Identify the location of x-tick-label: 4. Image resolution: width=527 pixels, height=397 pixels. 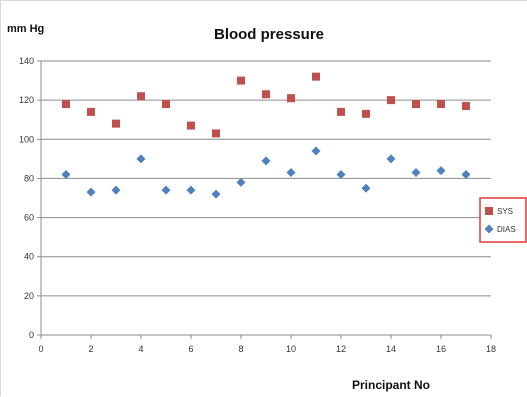
(140, 349).